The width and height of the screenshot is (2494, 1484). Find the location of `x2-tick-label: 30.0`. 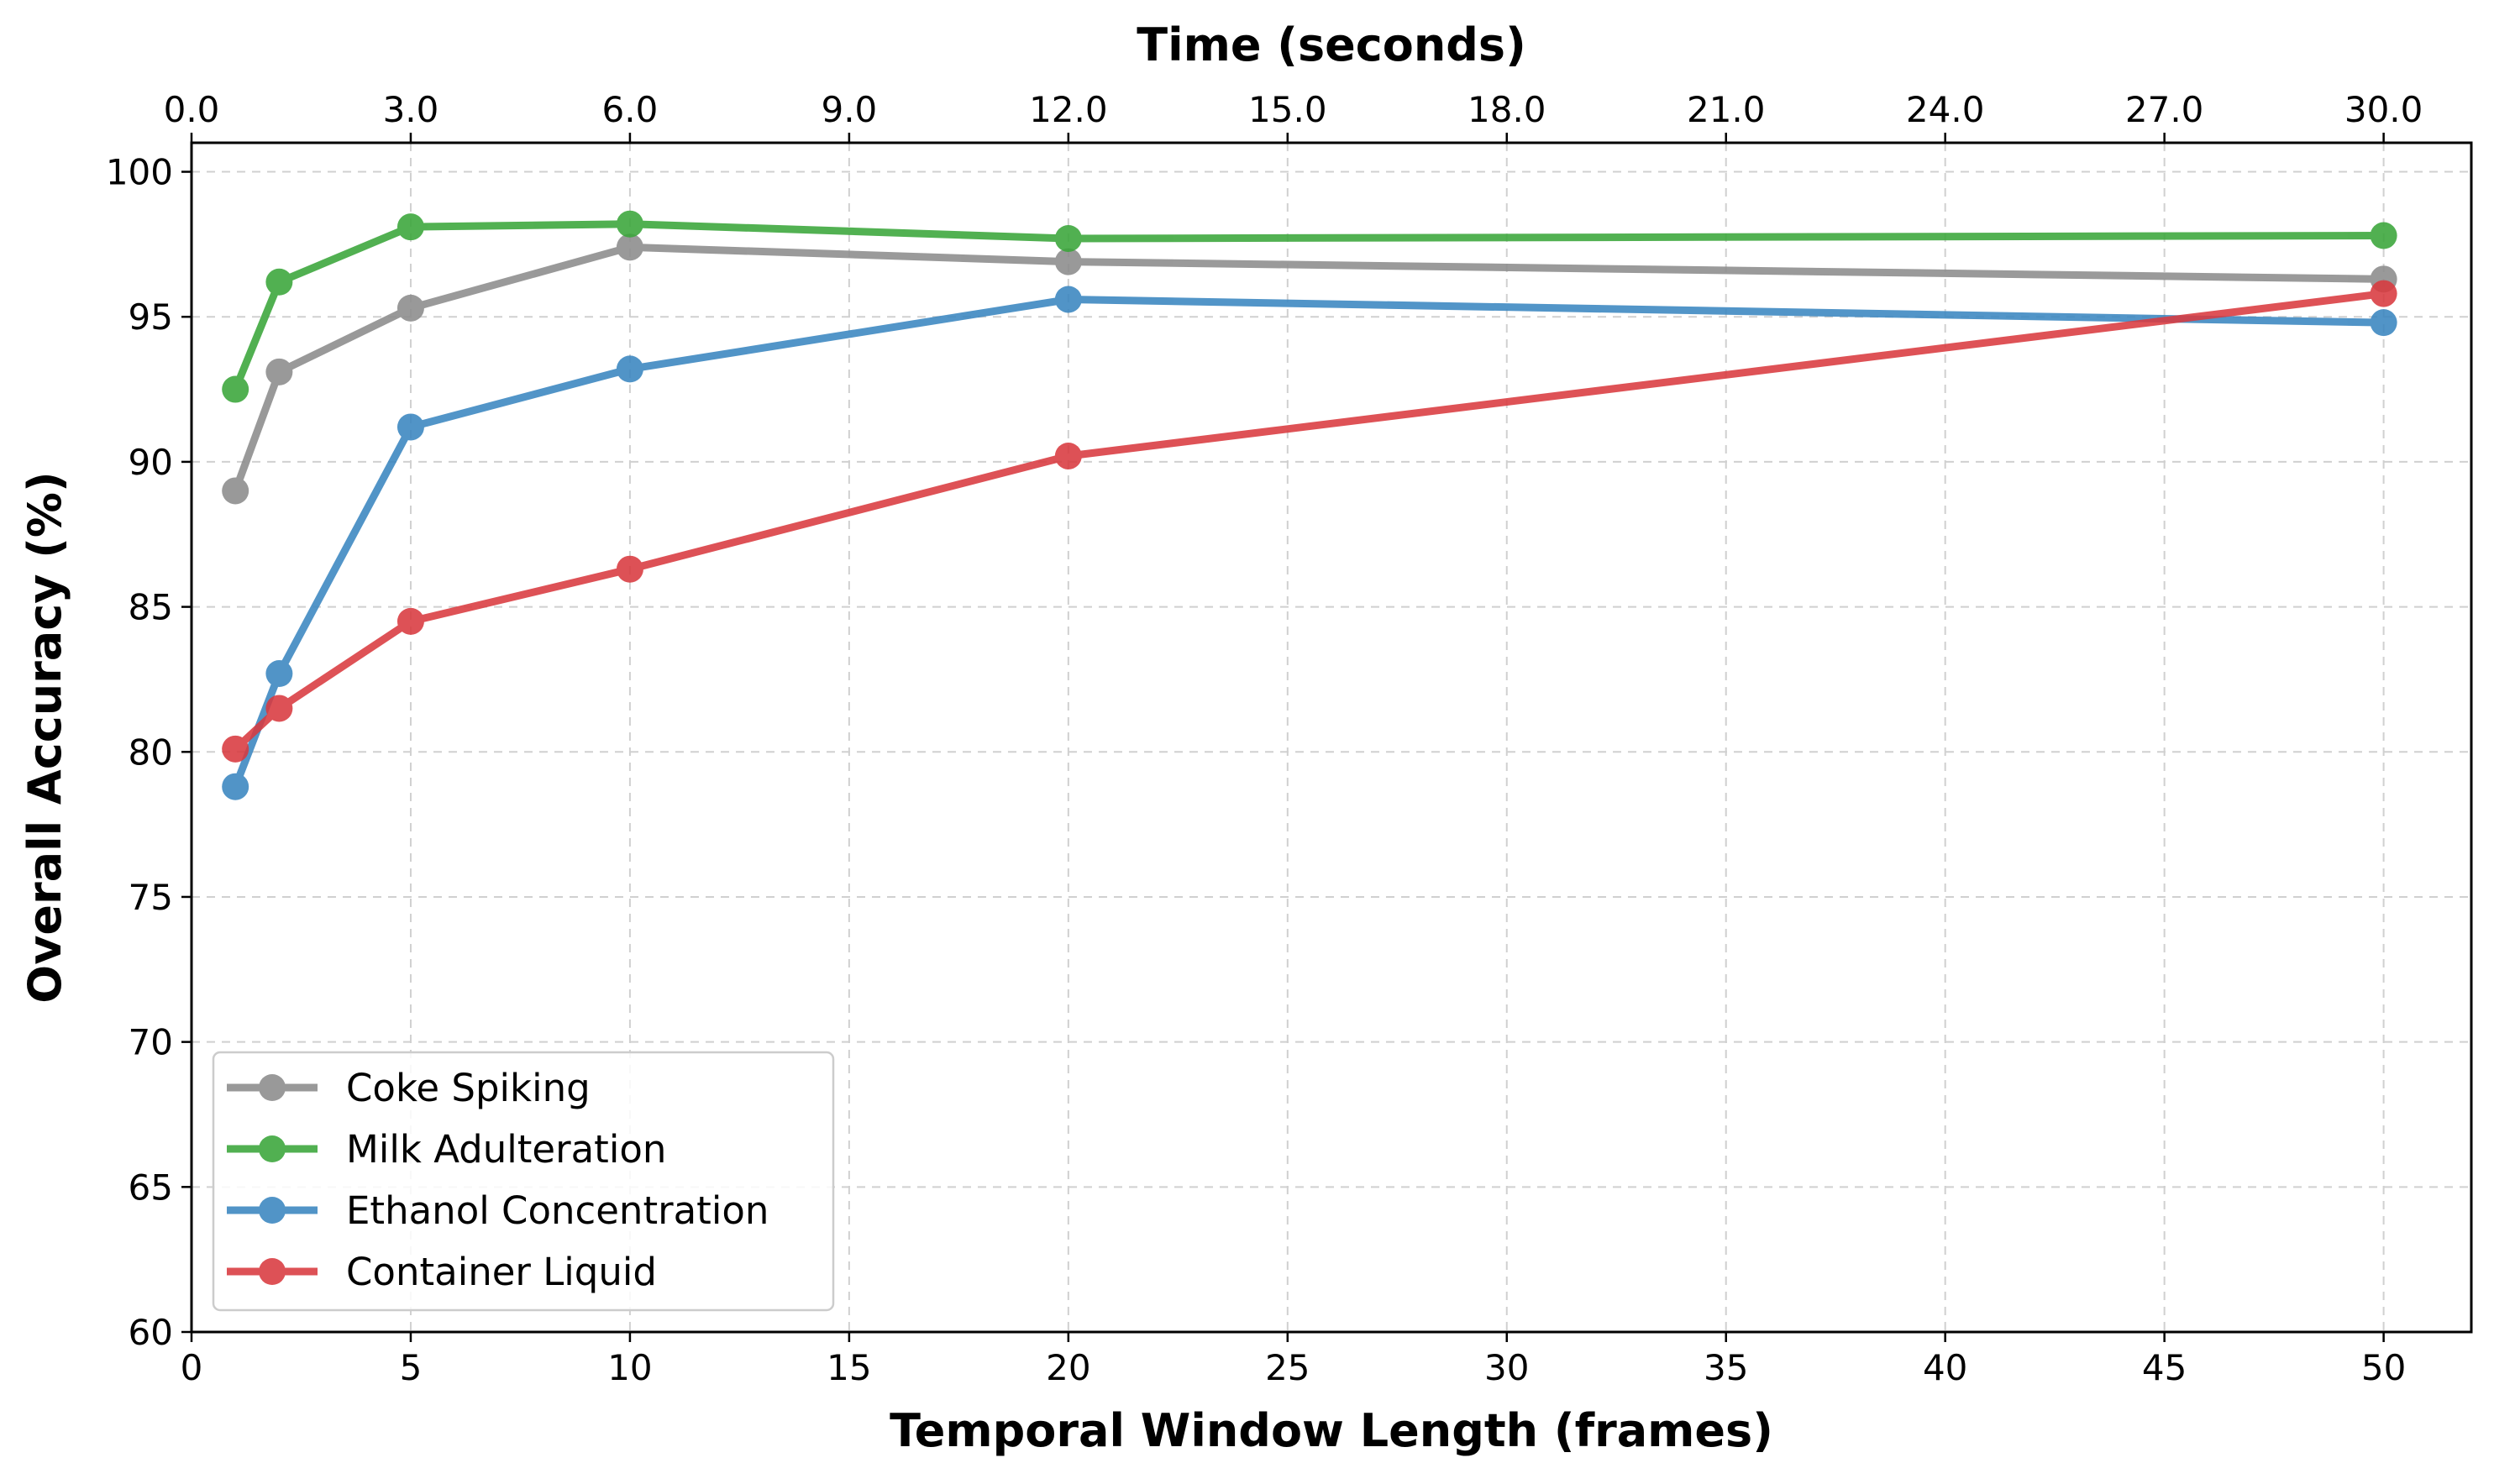

x2-tick-label: 30.0 is located at coordinates (2383, 109).